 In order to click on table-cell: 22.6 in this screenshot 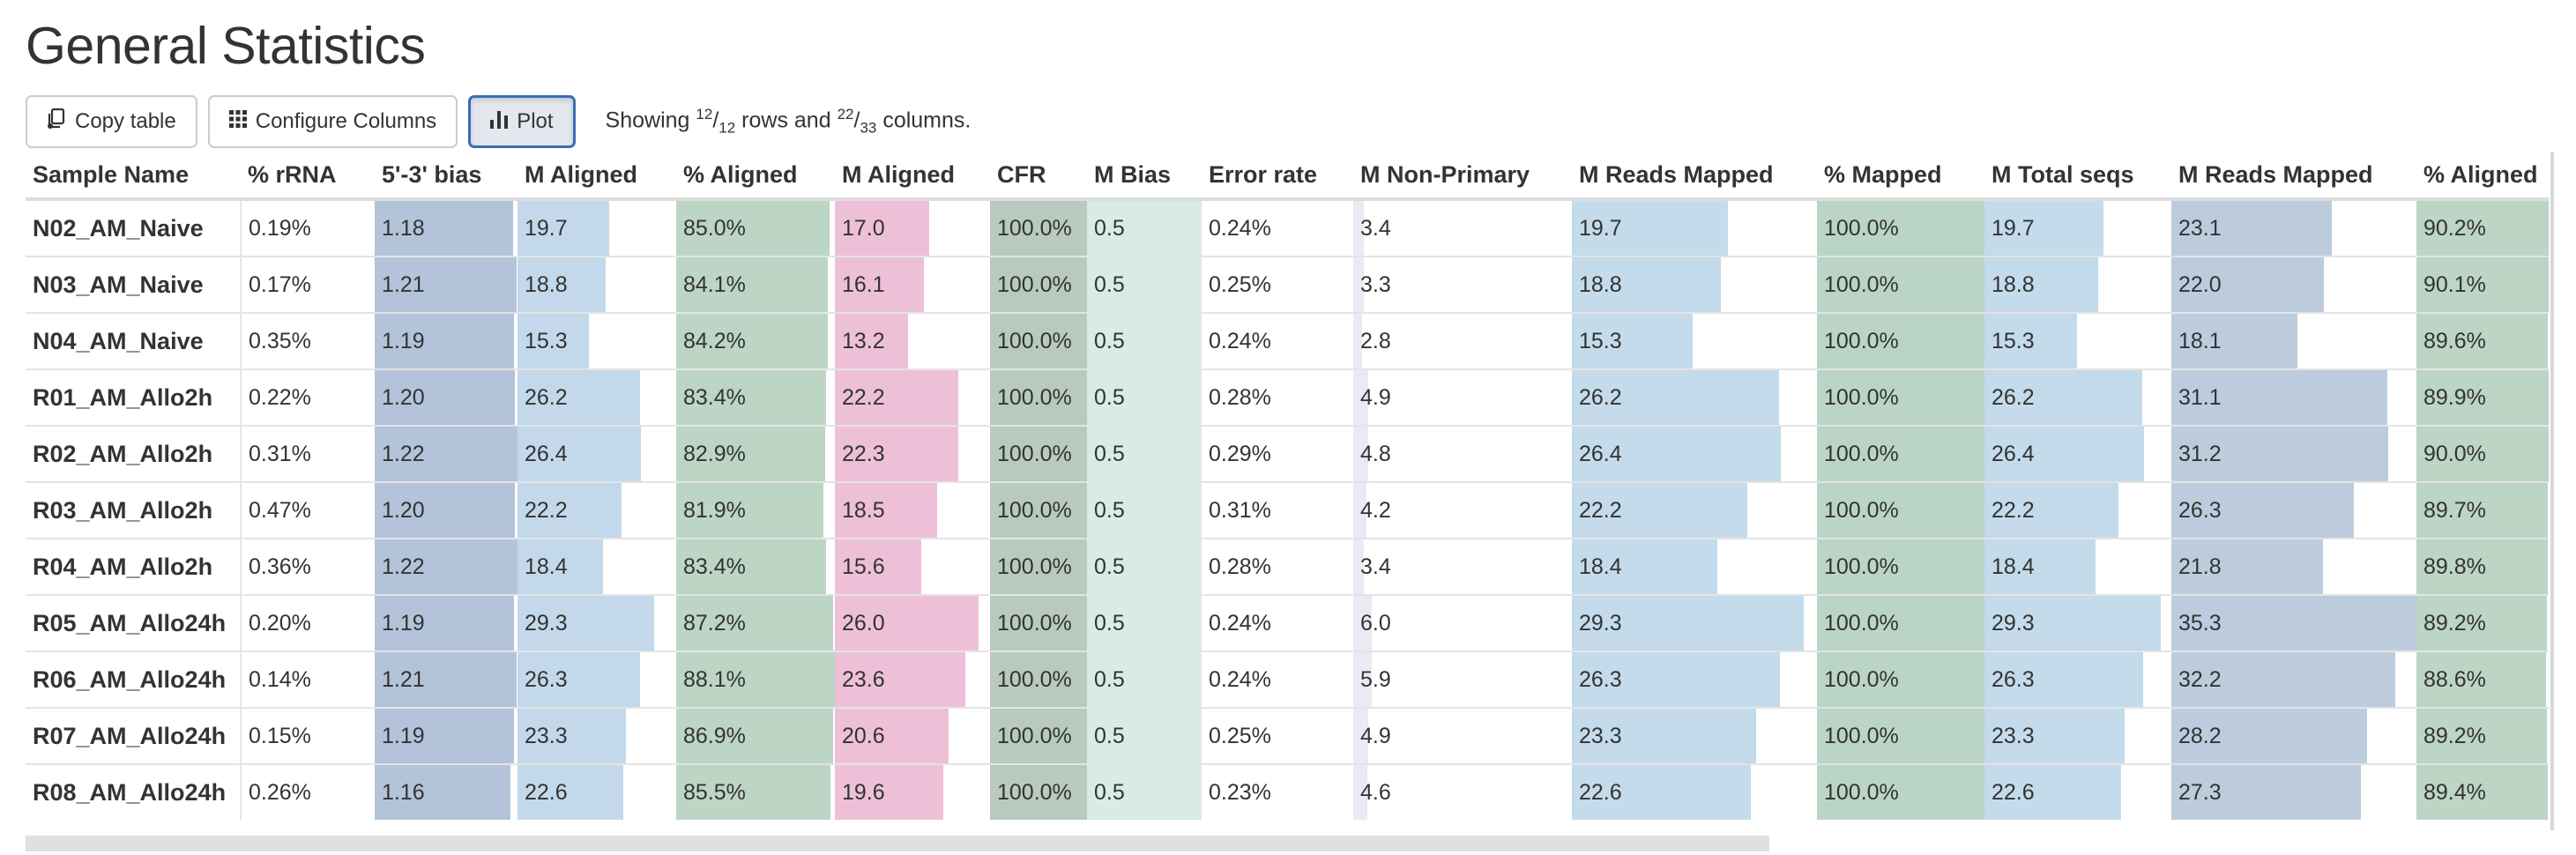, I will do `click(1695, 791)`.